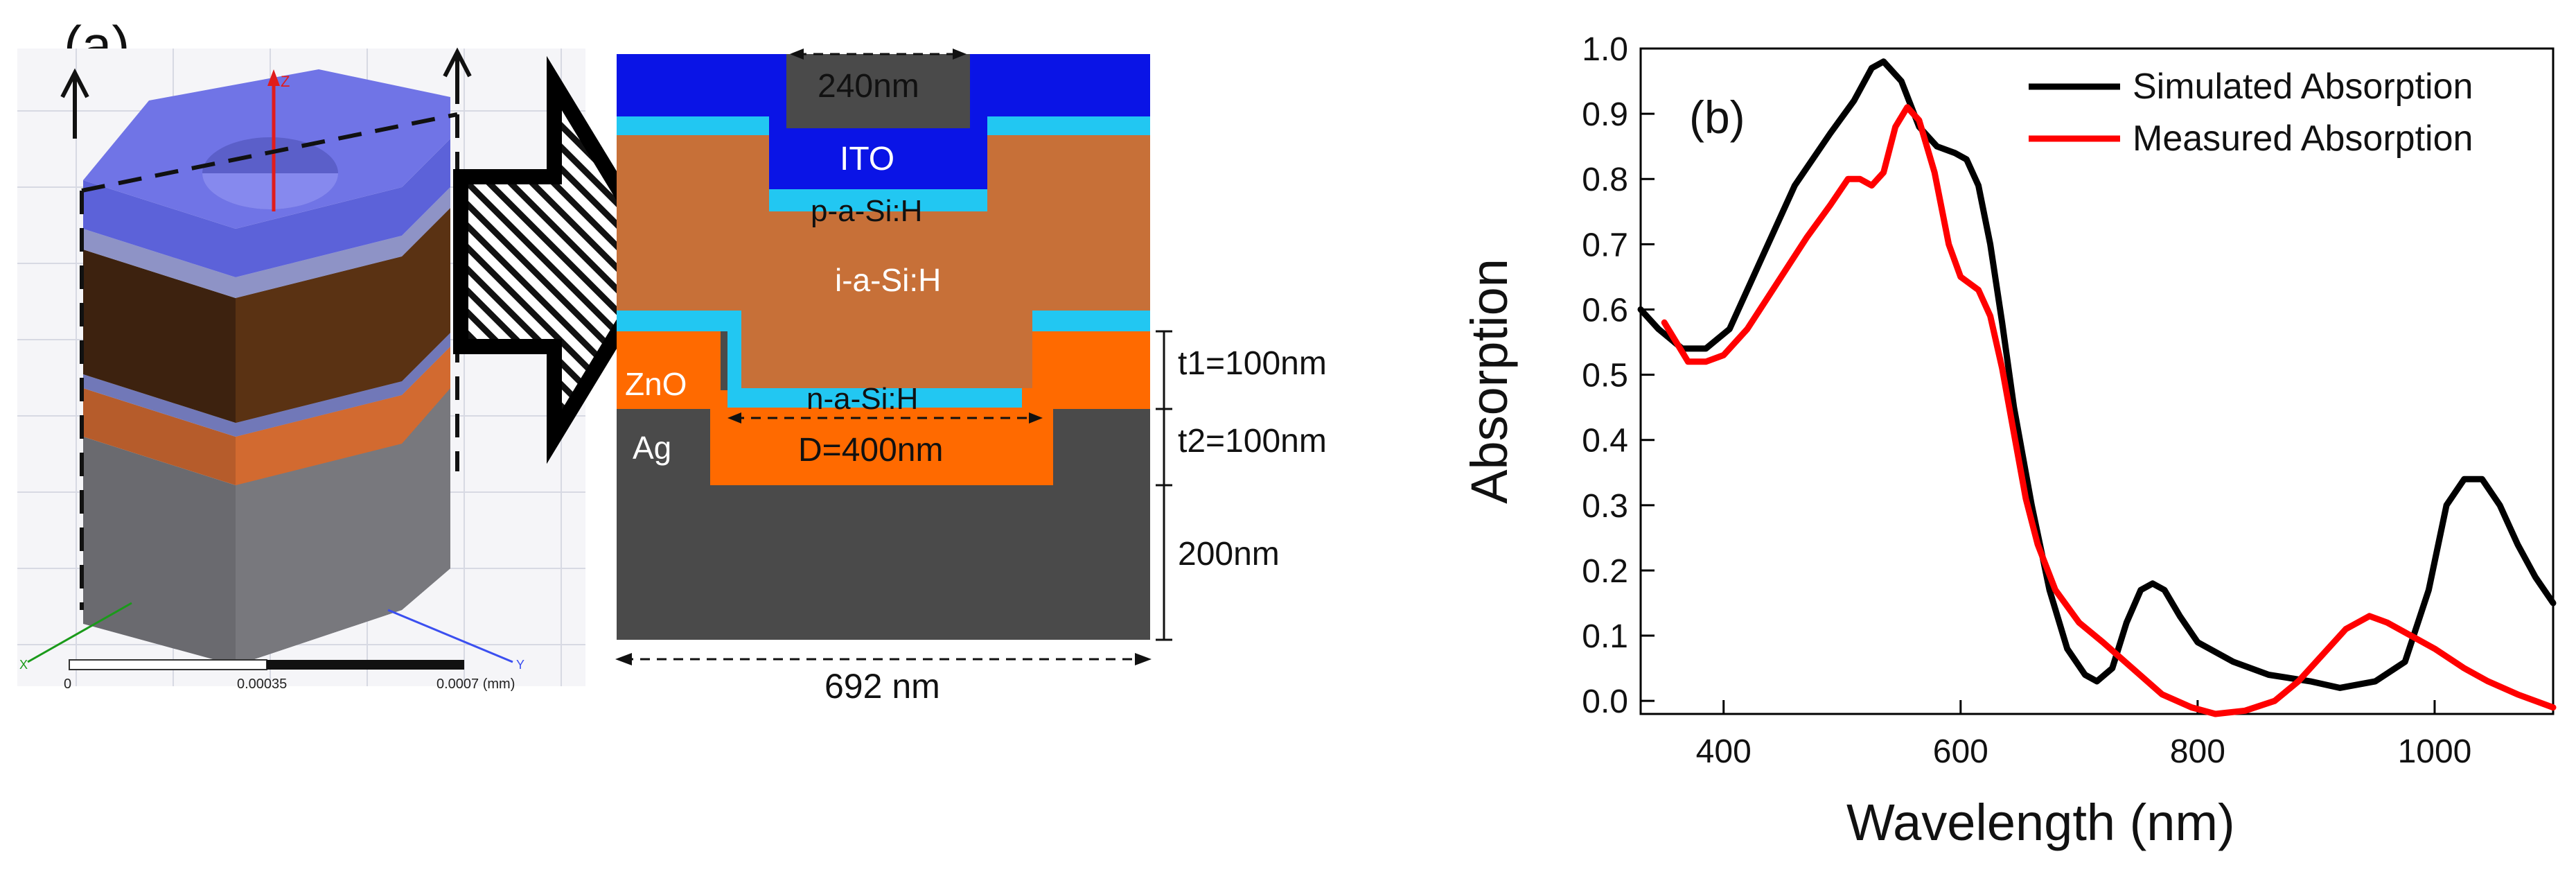  Describe the element at coordinates (273, 77) in the screenshot. I see `z-axis-arrowhead` at that location.